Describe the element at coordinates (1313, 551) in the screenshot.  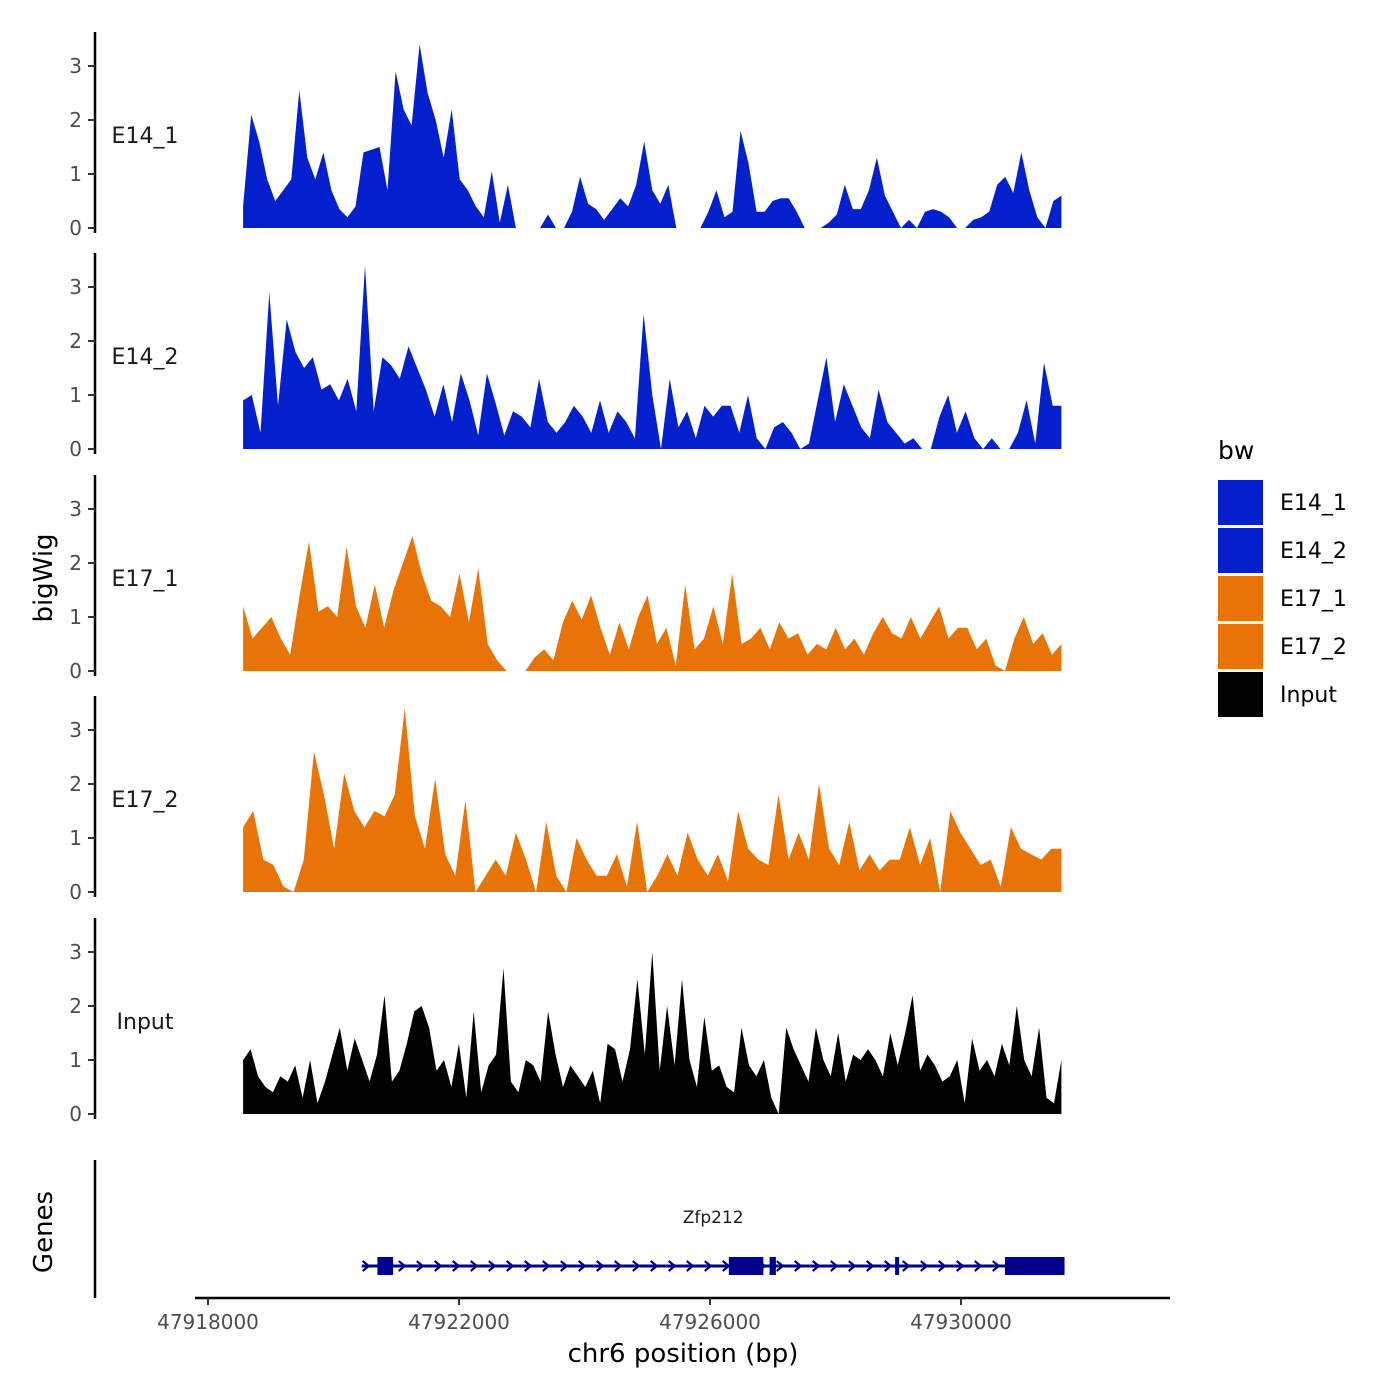
I see `legend-label: E14_2` at that location.